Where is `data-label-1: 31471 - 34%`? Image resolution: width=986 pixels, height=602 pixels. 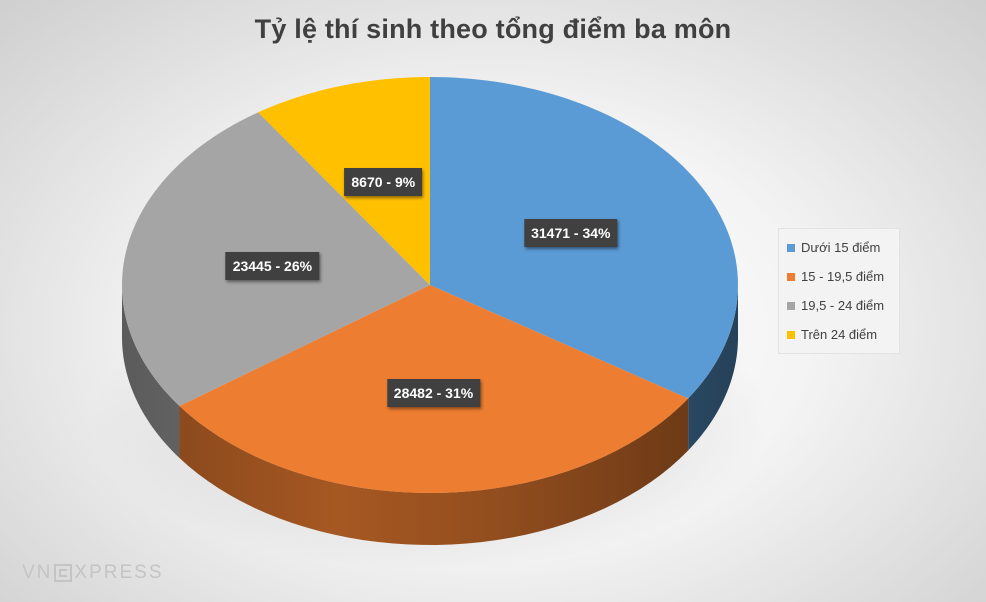
data-label-1: 31471 - 34% is located at coordinates (571, 233).